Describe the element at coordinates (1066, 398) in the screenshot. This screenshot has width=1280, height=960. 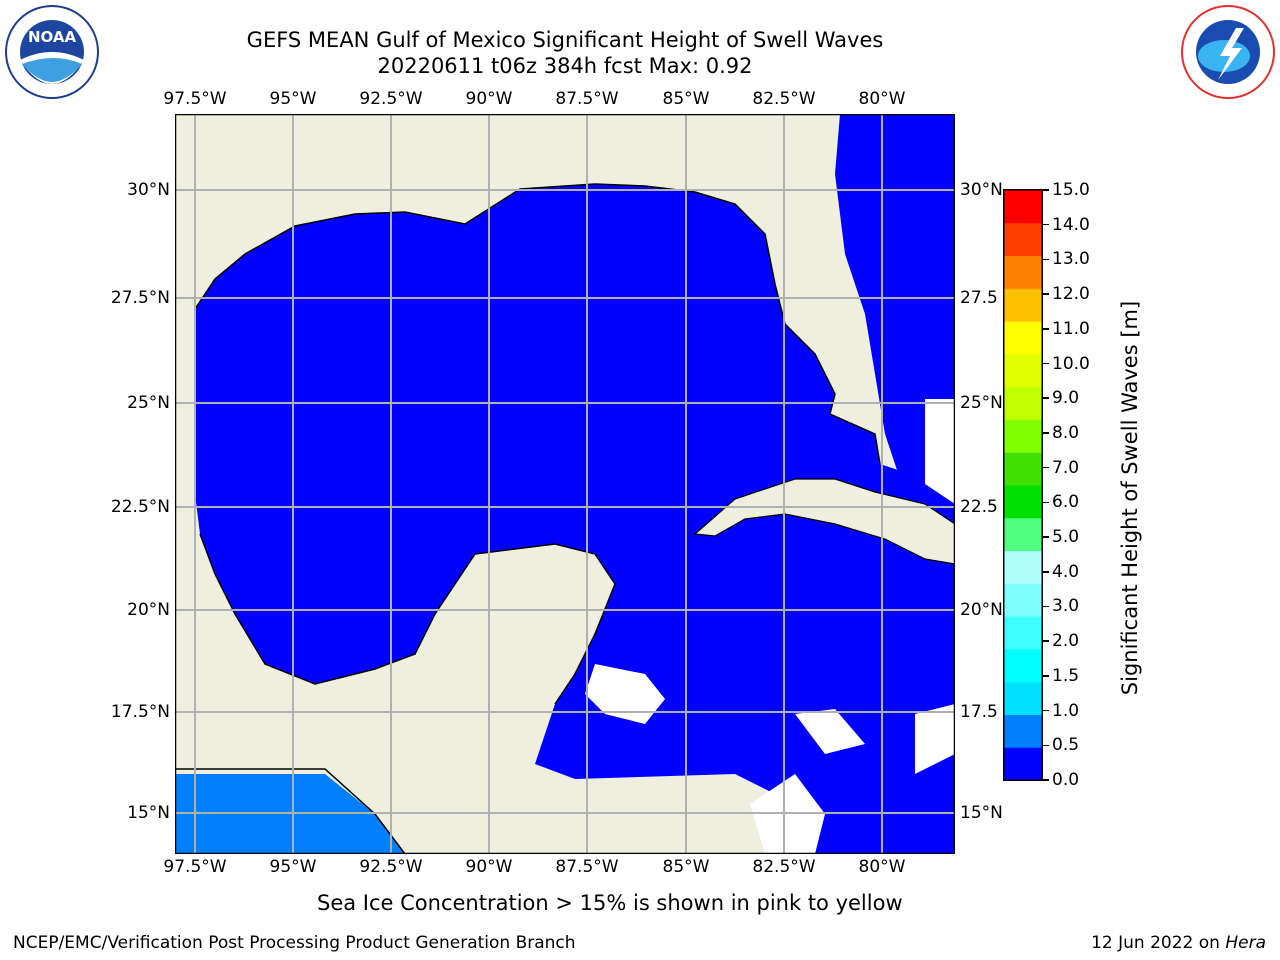
I see `colorbar-tick-label: 9.0` at that location.